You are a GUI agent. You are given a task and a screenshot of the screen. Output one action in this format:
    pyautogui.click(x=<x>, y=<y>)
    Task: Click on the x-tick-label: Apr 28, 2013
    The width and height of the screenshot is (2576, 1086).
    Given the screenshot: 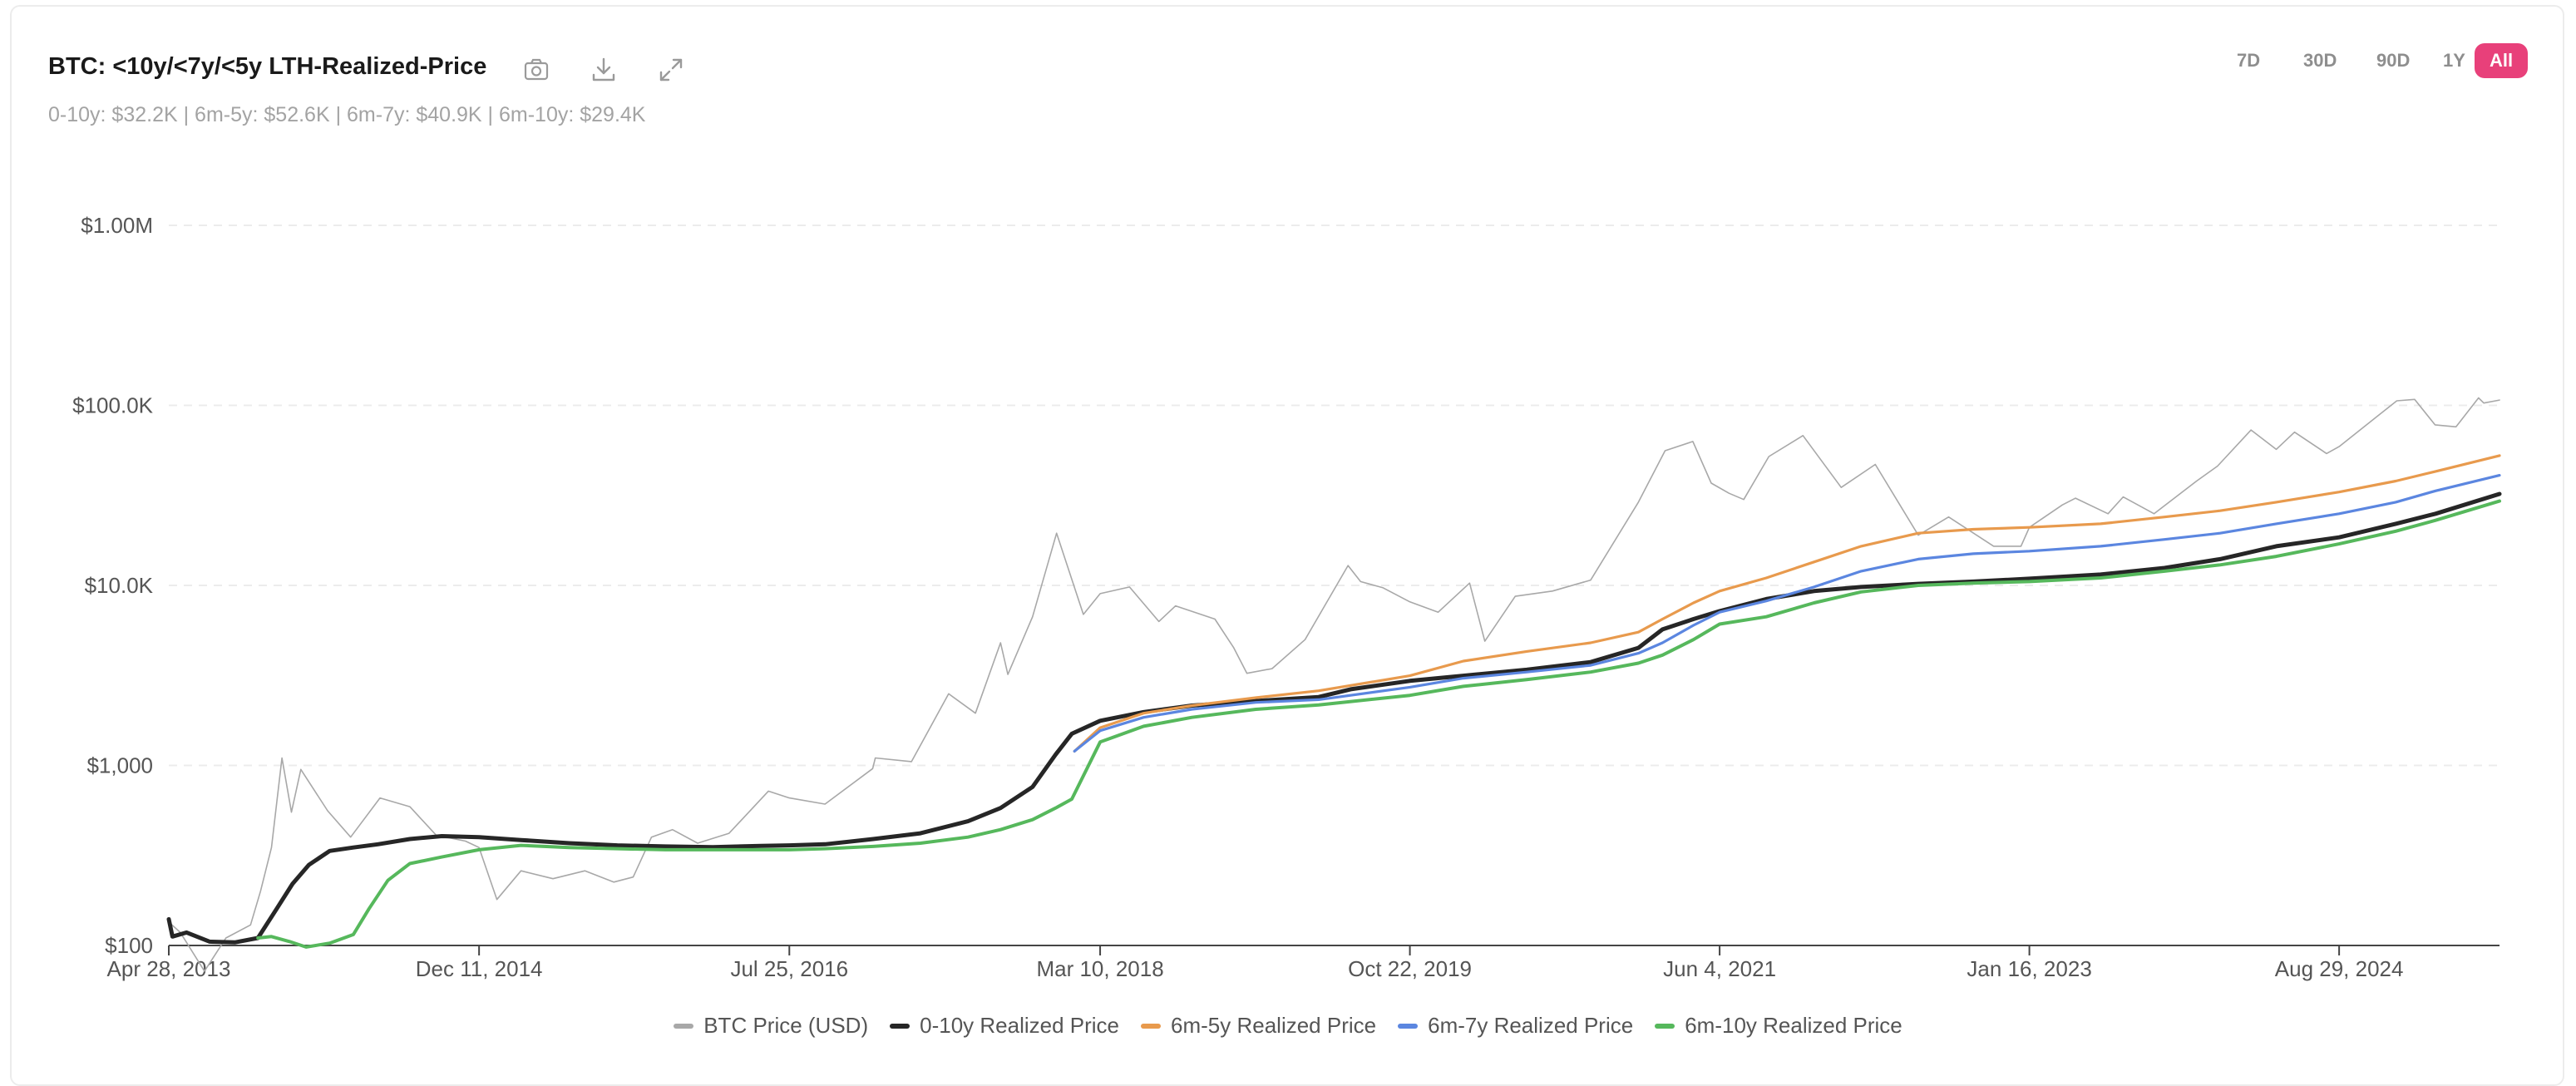 What is the action you would take?
    pyautogui.click(x=169, y=968)
    